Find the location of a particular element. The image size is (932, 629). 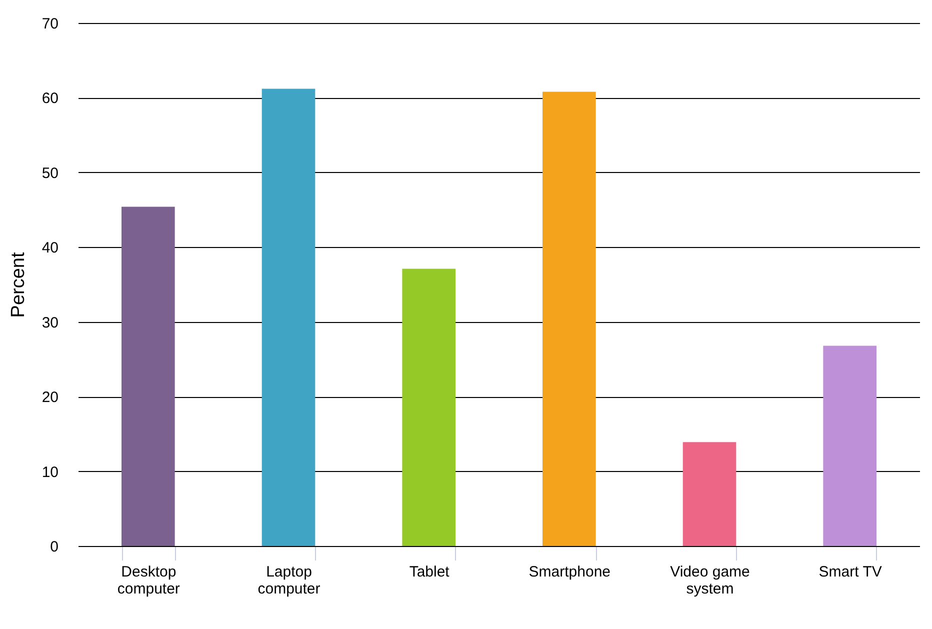

x-tick-label: Smart TV is located at coordinates (850, 572).